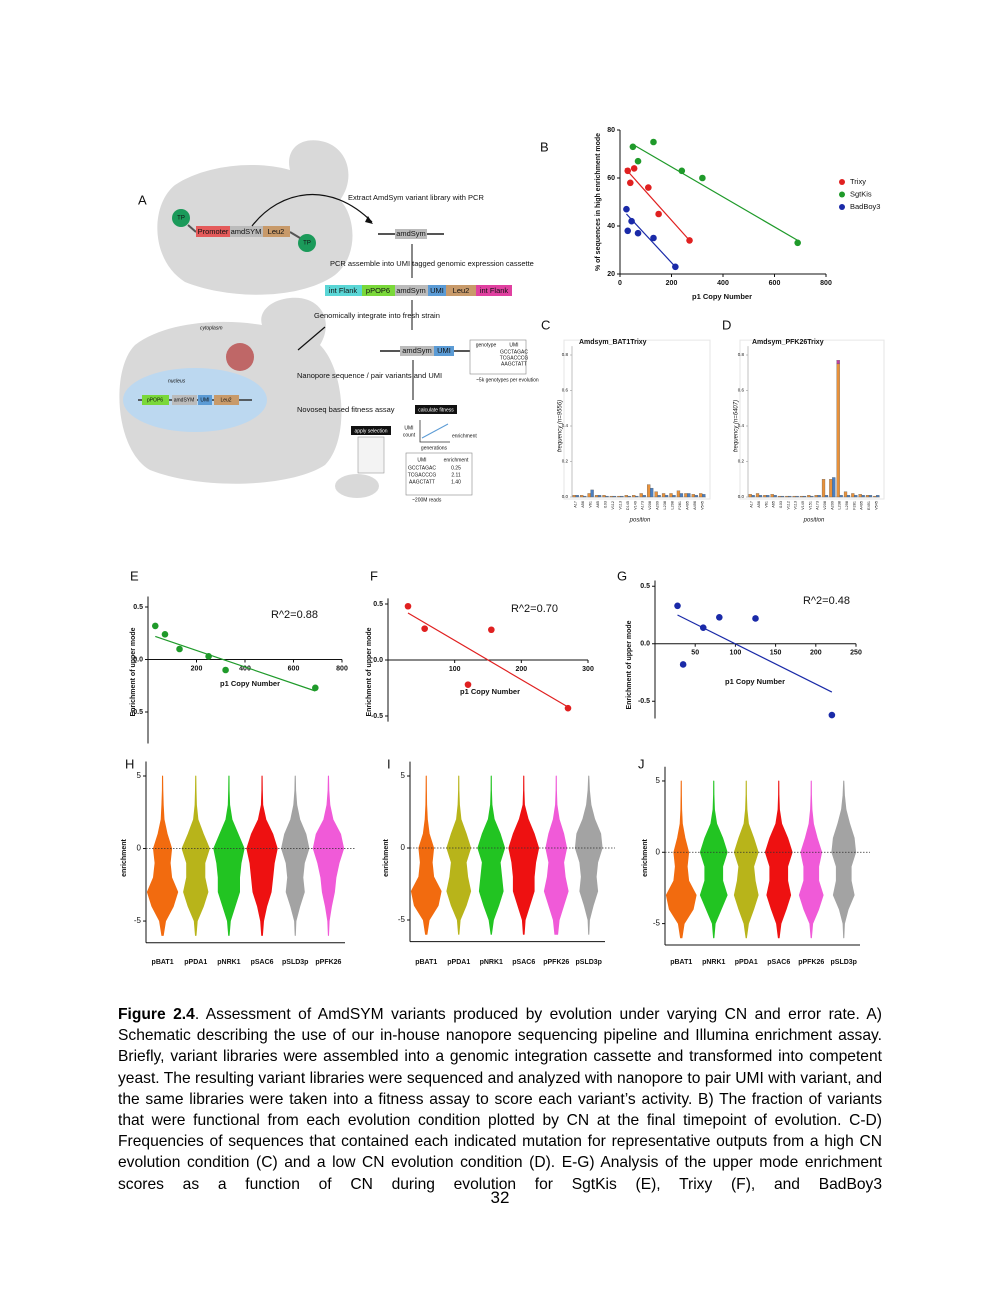 This screenshot has width=1000, height=1294. Describe the element at coordinates (276, 231) in the screenshot. I see `leu2` at that location.